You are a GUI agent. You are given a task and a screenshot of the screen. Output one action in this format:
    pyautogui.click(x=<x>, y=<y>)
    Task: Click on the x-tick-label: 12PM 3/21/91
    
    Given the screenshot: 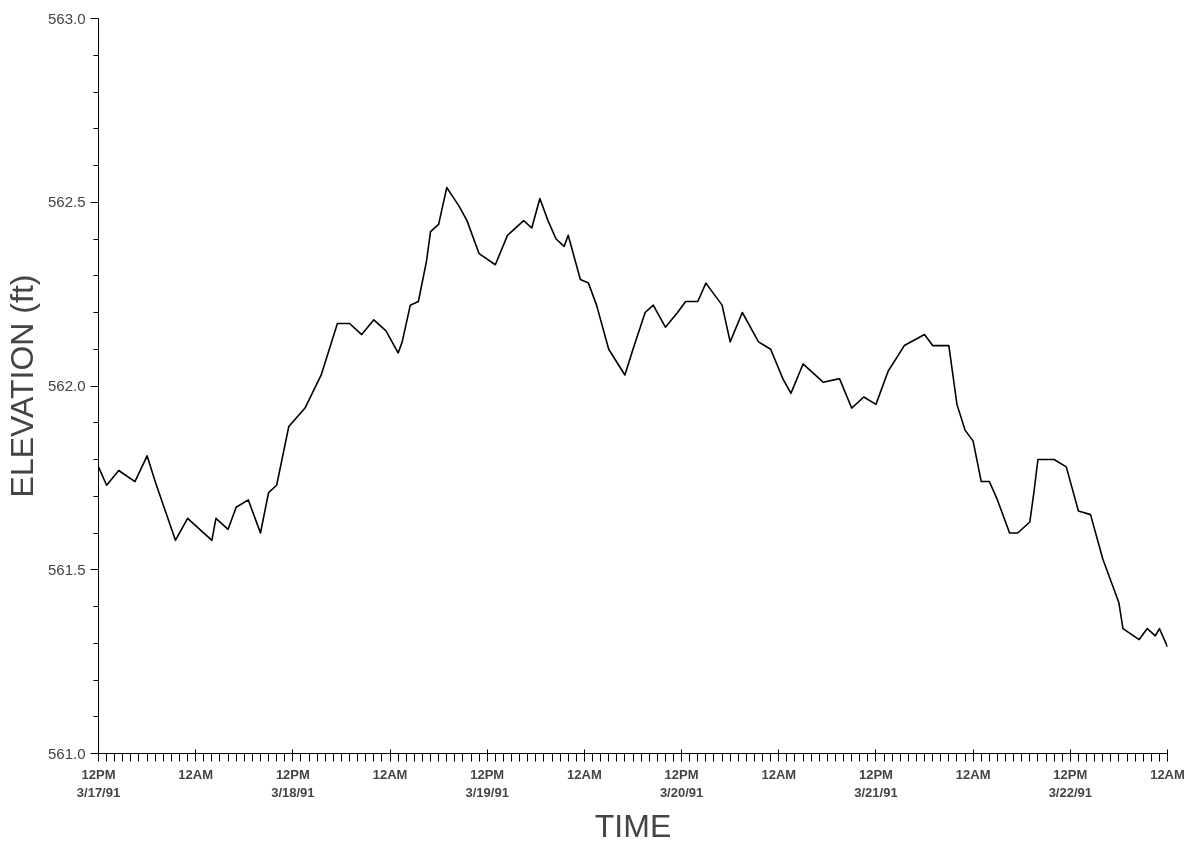 What is the action you would take?
    pyautogui.click(x=876, y=783)
    